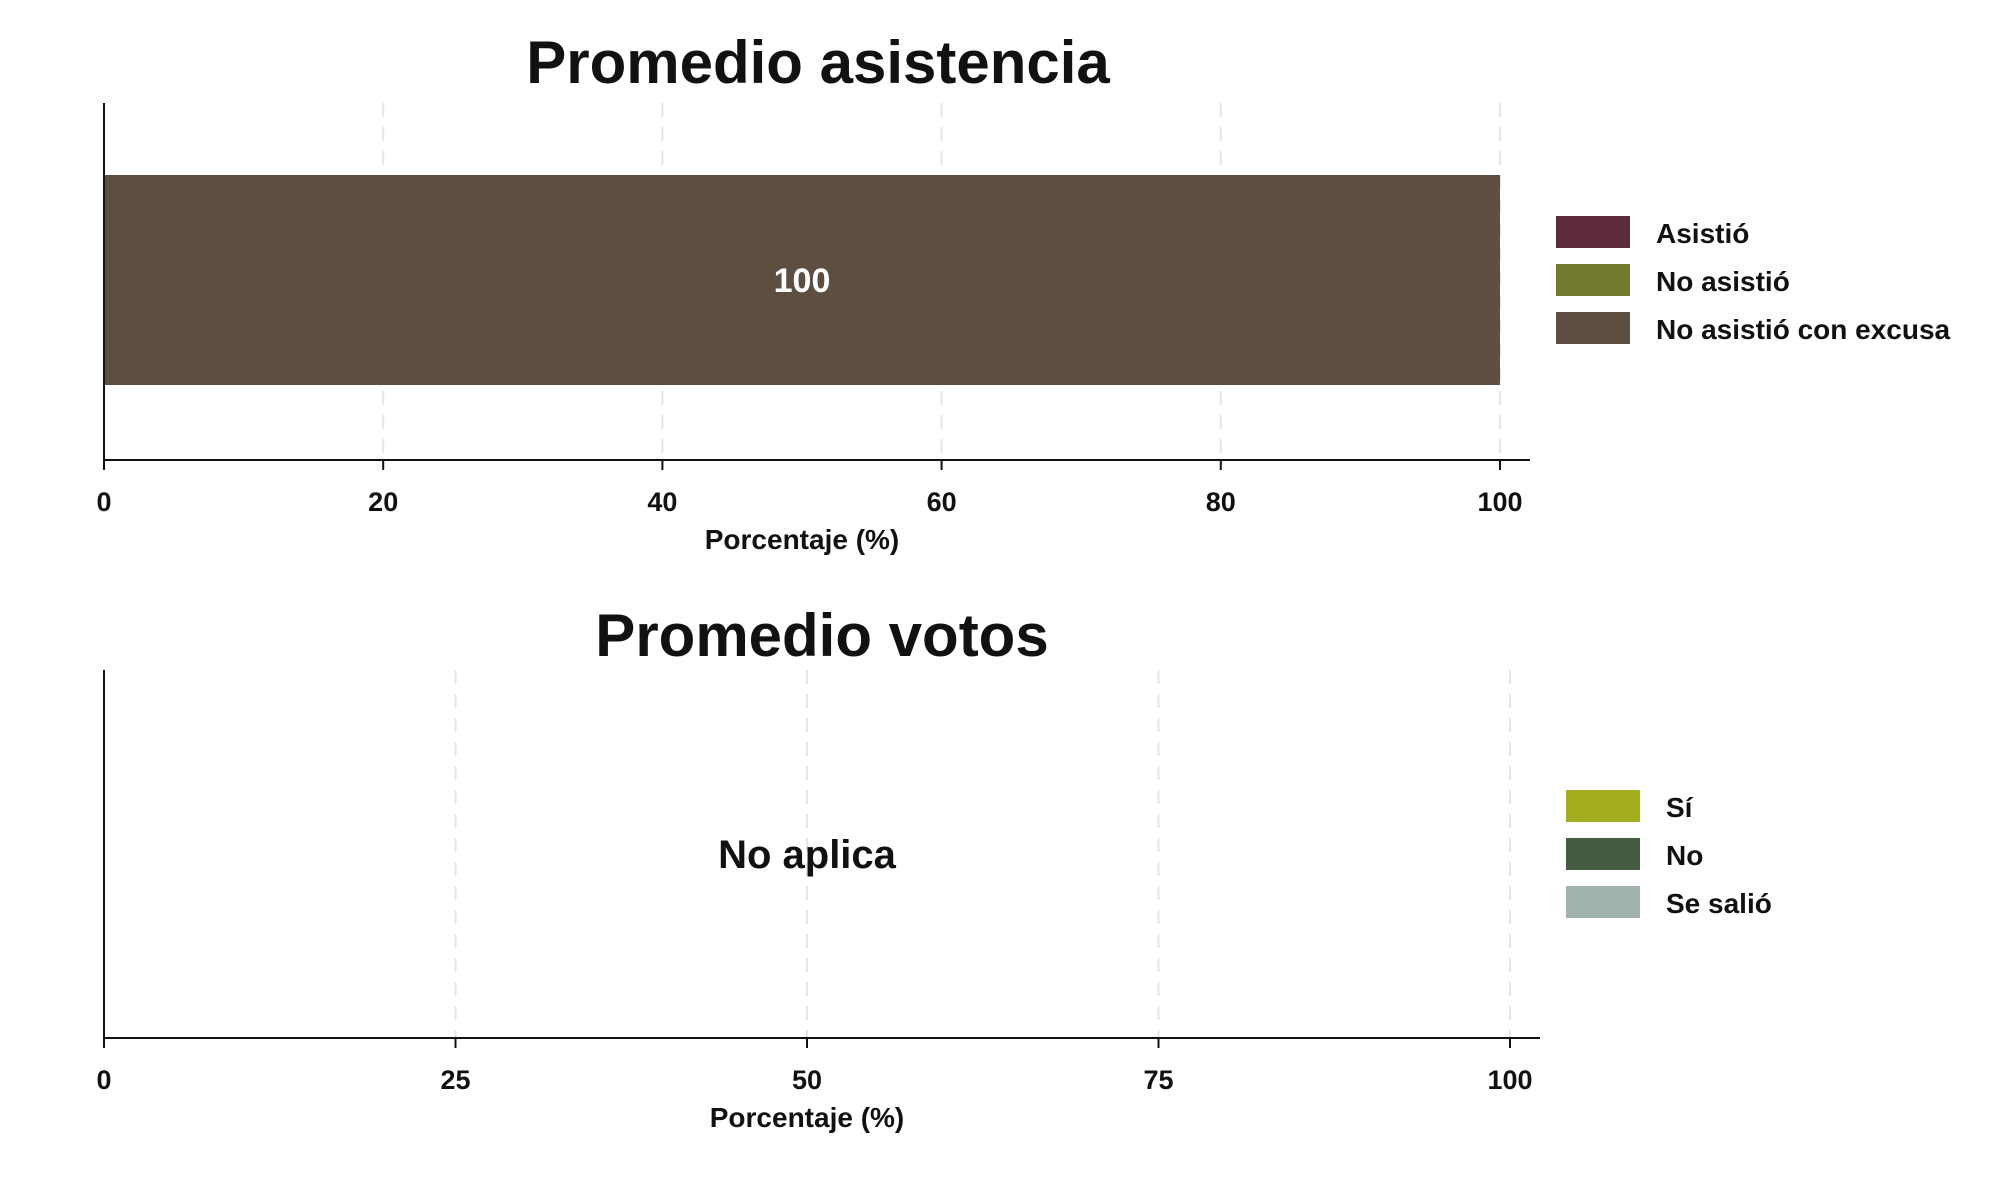  Describe the element at coordinates (662, 502) in the screenshot. I see `x-tick-label: 40` at that location.